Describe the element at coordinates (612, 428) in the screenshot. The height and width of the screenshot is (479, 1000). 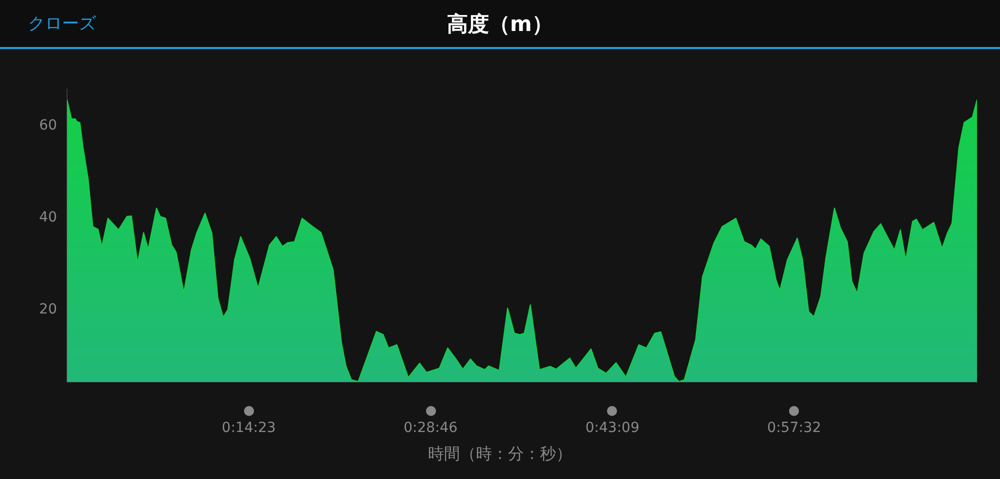
I see `x-tick-label: 0:43:09` at that location.